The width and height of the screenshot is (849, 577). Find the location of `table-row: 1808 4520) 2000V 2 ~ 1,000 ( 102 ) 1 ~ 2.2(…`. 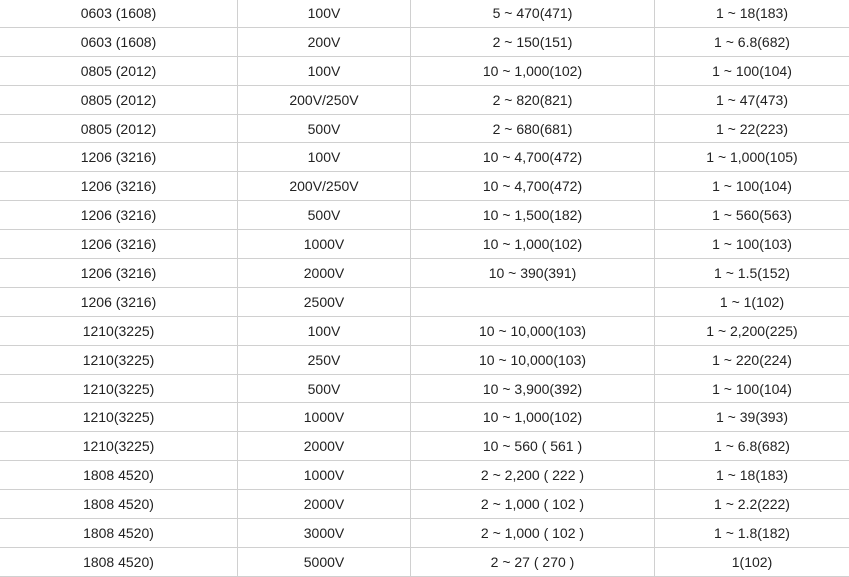

table-row: 1808 4520) 2000V 2 ~ 1,000 ( 102 ) 1 ~ 2.2(… is located at coordinates (424, 505).